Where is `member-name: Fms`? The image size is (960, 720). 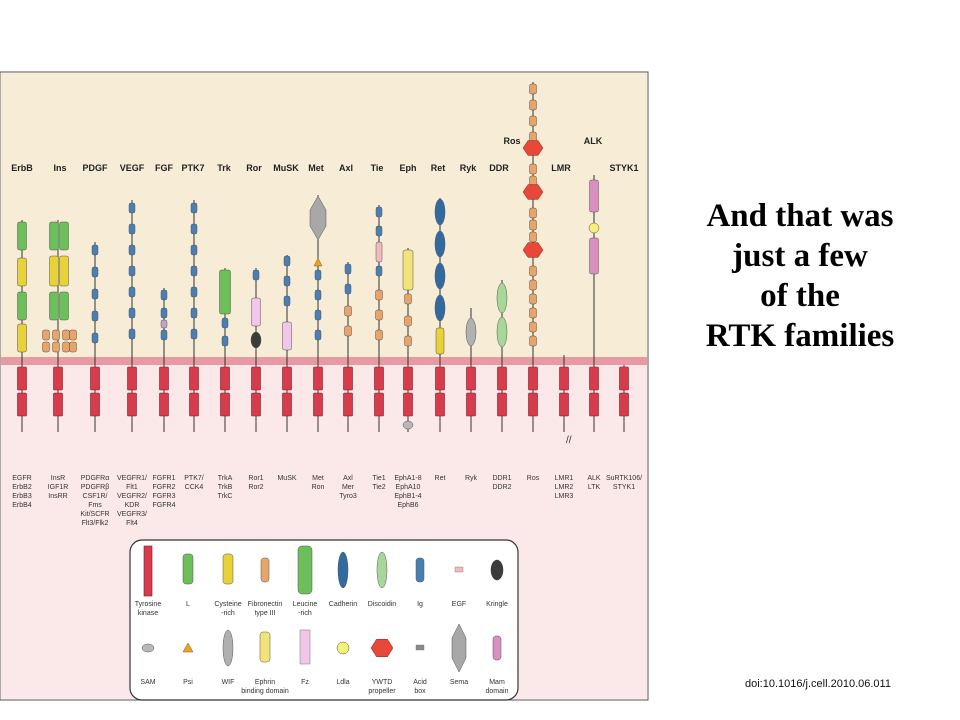 member-name: Fms is located at coordinates (95, 505).